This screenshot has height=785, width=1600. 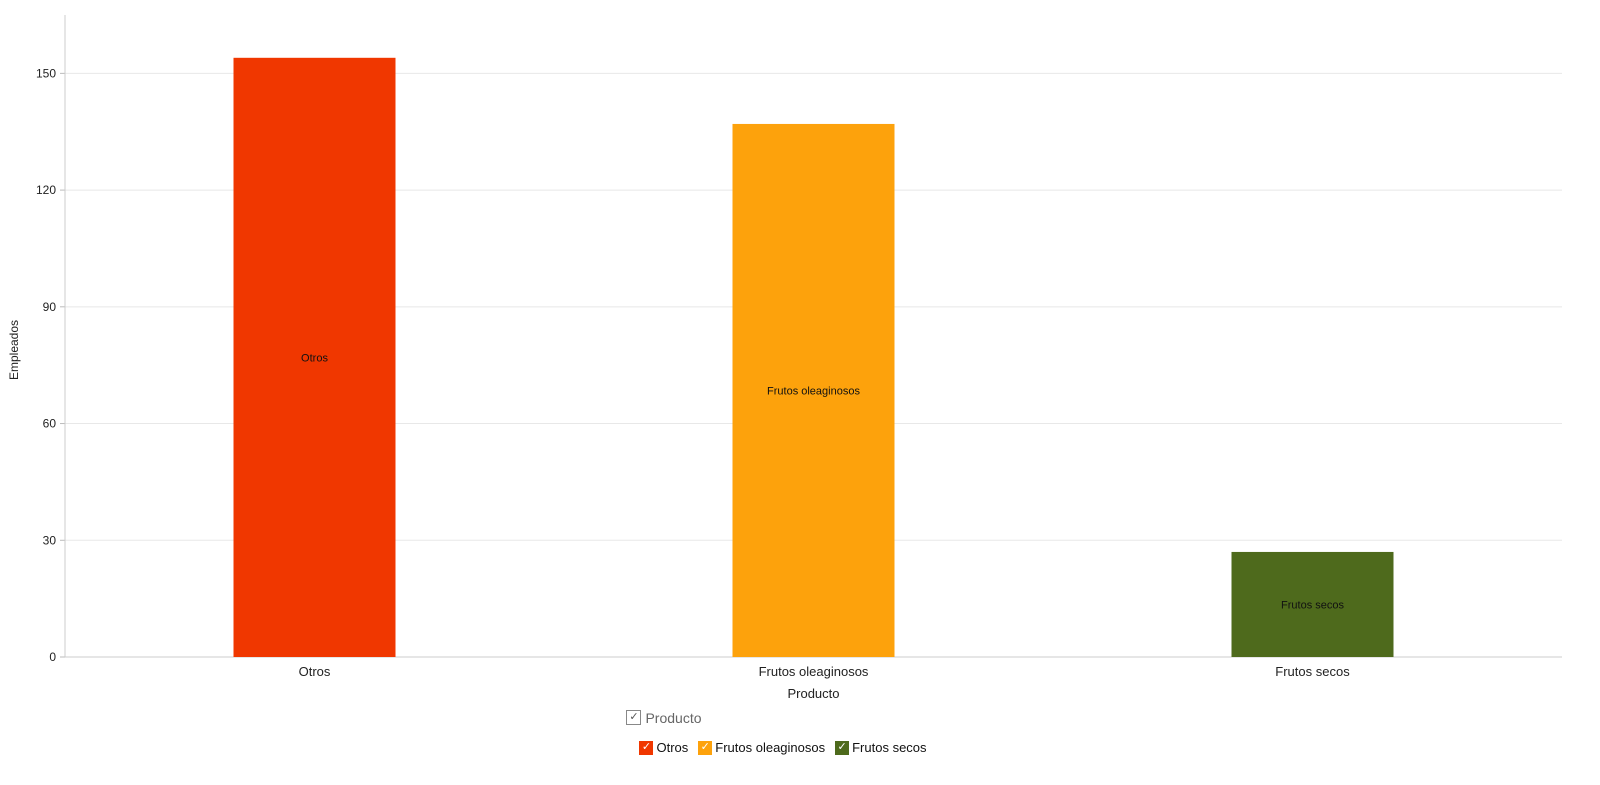 I want to click on legend-item-frutos-secos: ✓ Frutos secos, so click(x=881, y=747).